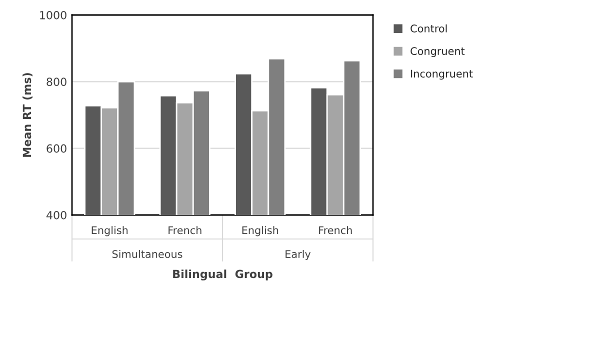 Image resolution: width=600 pixels, height=337 pixels. Describe the element at coordinates (222, 275) in the screenshot. I see `x-axis-title: Bilingual Group` at that location.